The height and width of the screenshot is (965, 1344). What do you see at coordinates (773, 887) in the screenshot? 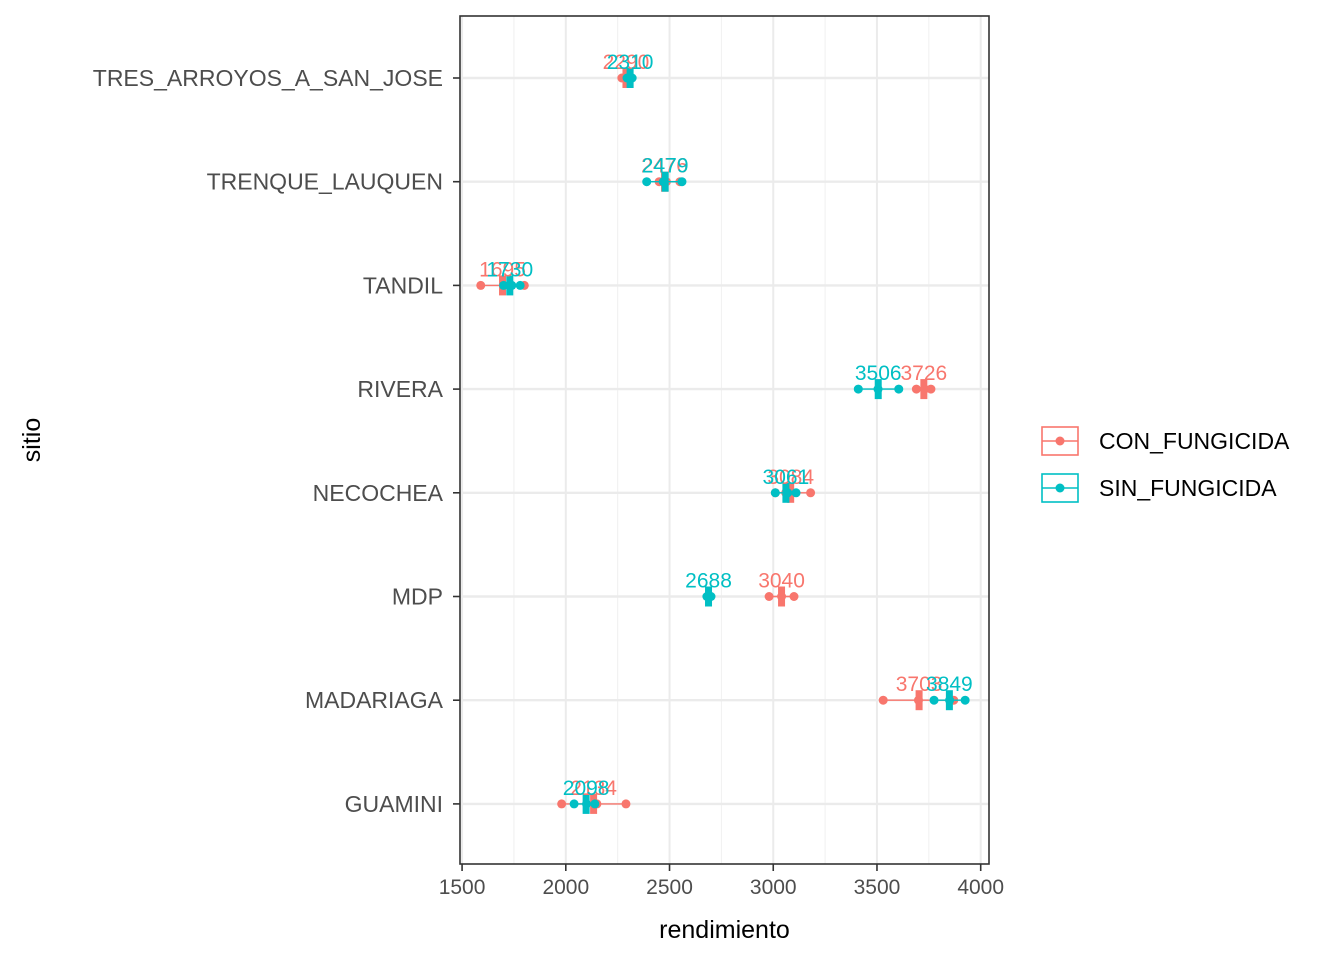
I see `x-tick-label: 3000` at bounding box center [773, 887].